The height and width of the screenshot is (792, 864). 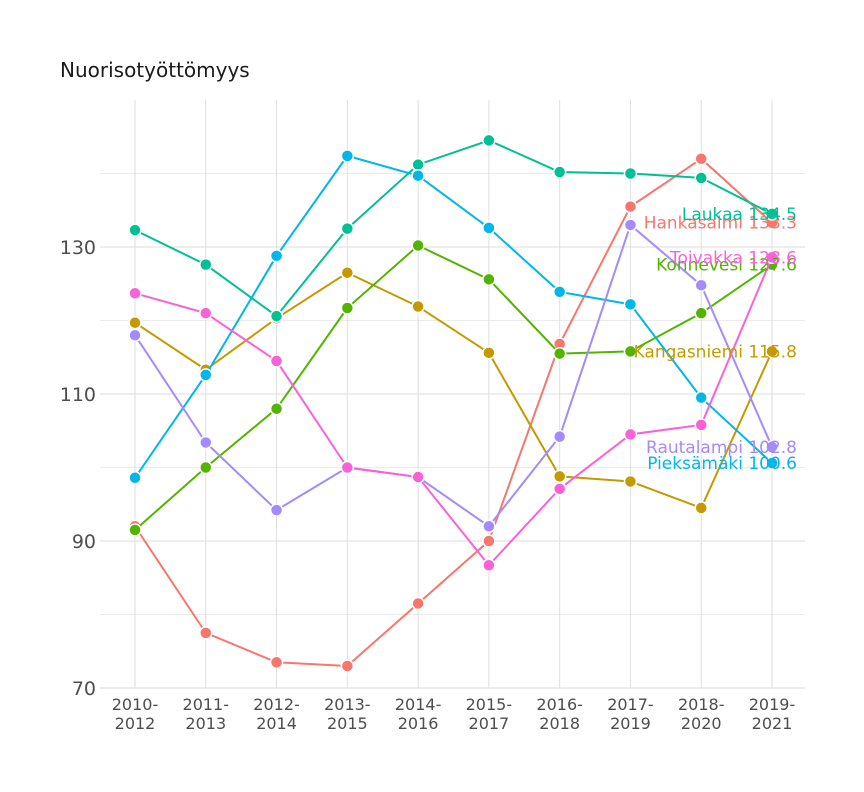 I want to click on end-label: Pieksämäki 100.6, so click(x=722, y=464).